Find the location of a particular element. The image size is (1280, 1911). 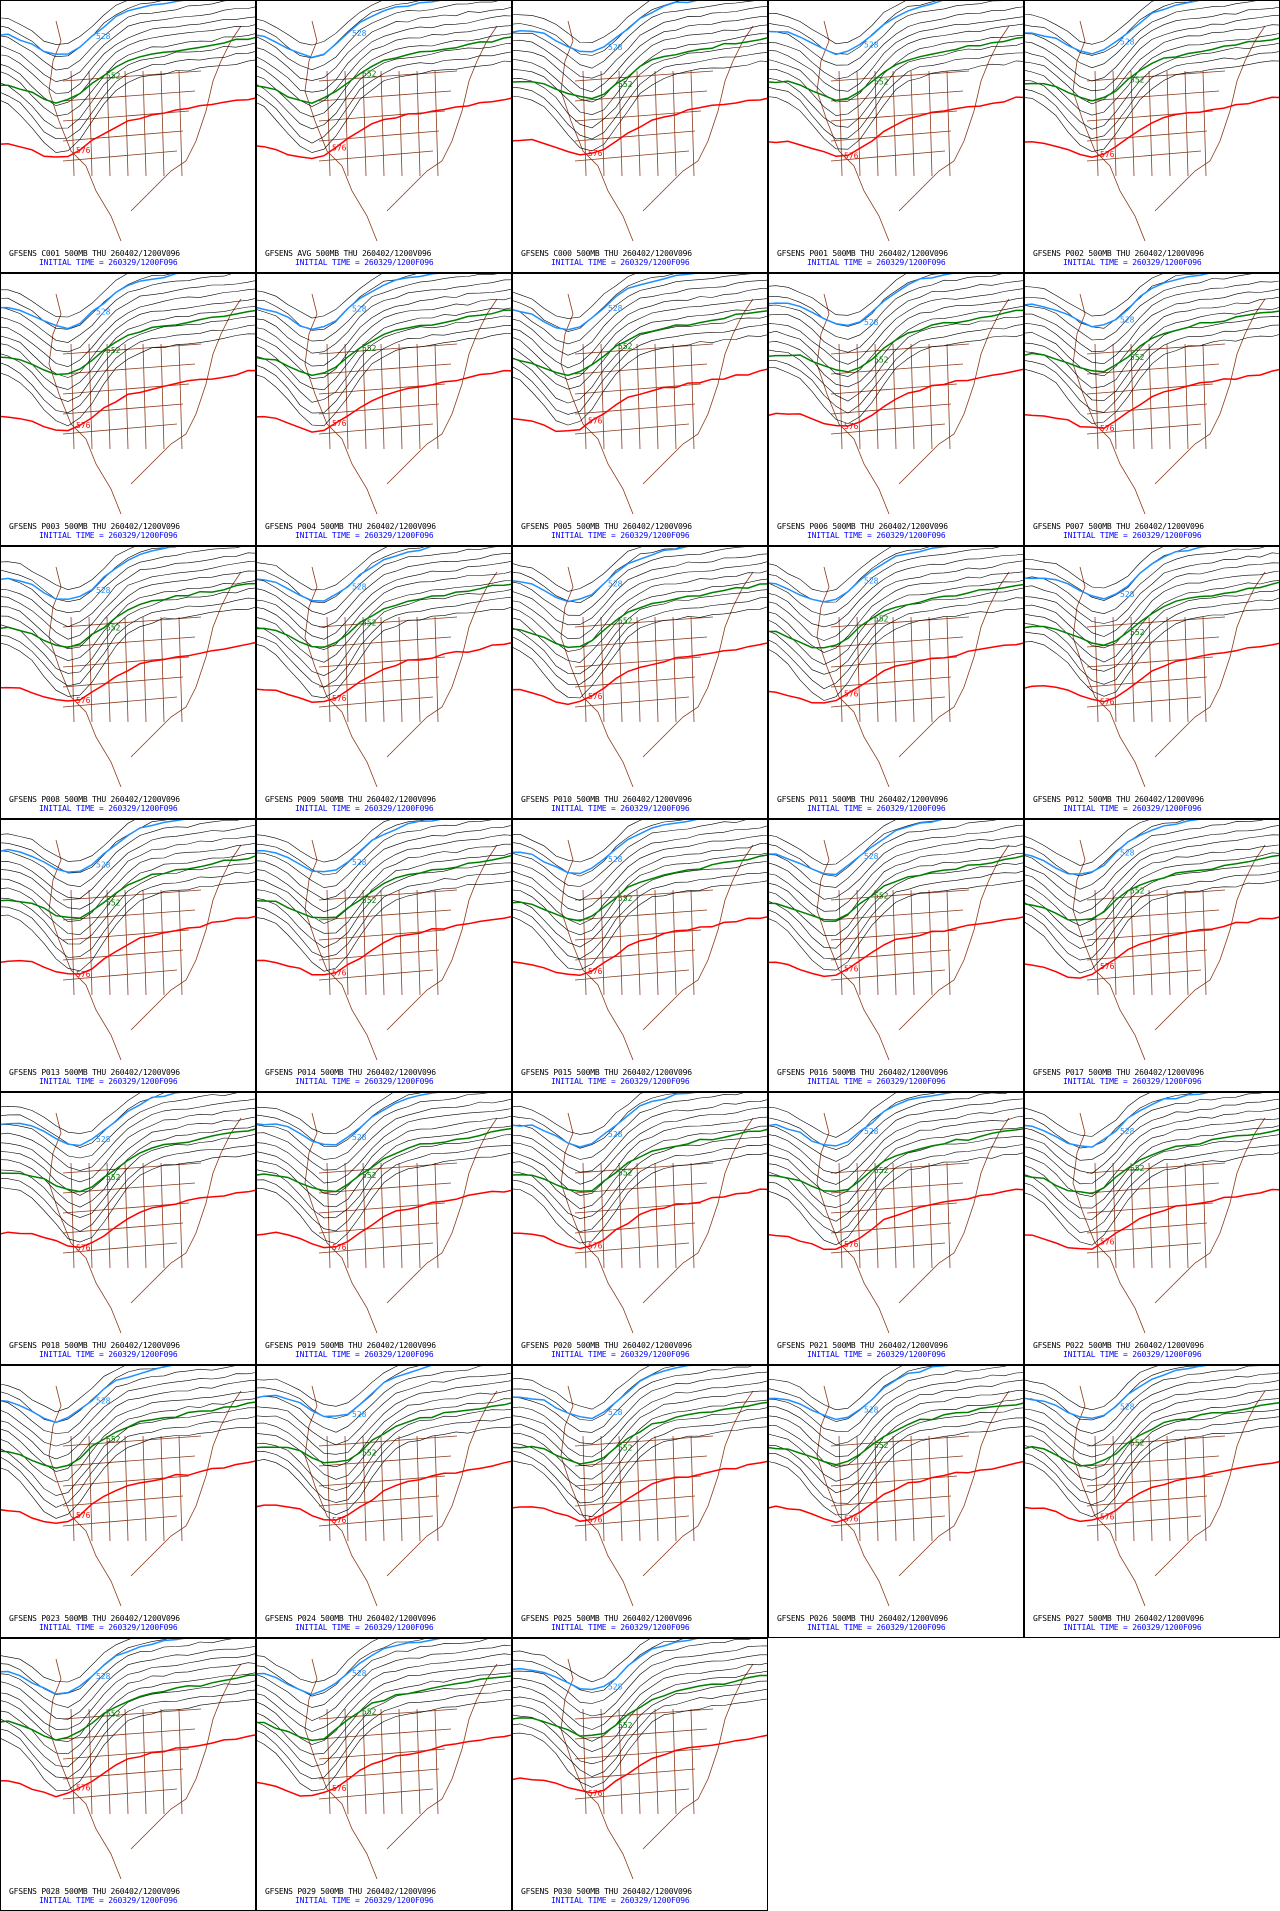

panel-title: GFSENS P003 500MB THU 260402/1200V096 is located at coordinates (94, 526).